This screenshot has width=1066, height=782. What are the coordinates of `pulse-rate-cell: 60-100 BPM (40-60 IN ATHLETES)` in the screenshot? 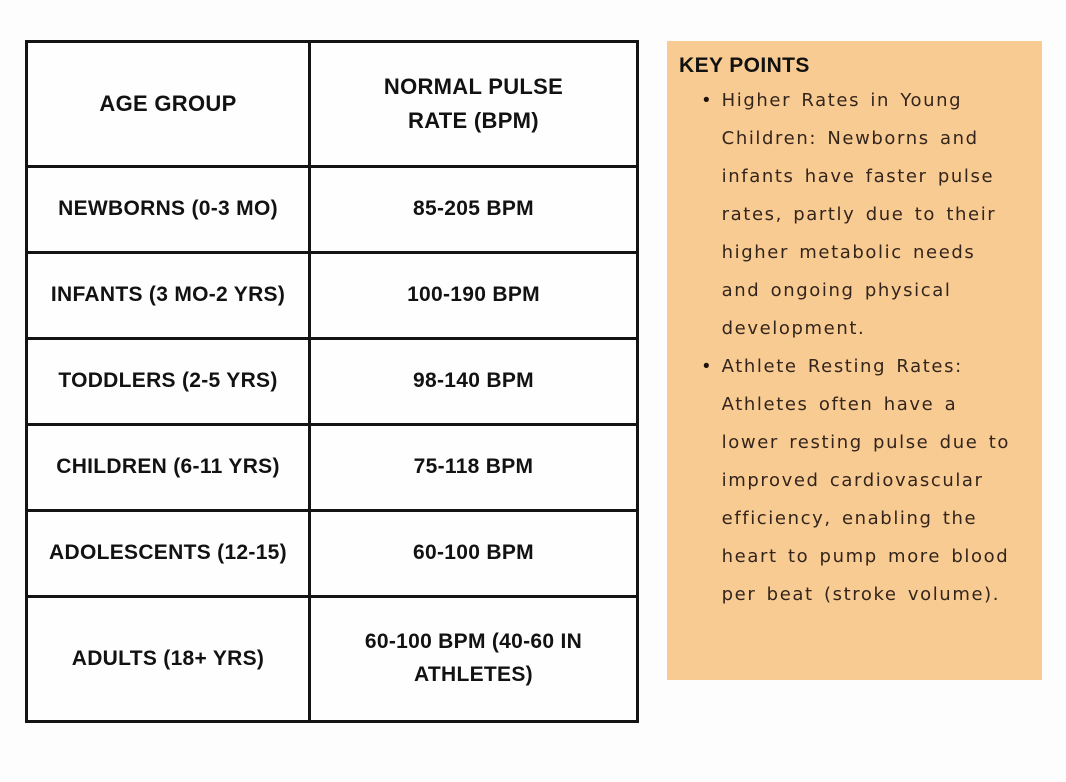 It's located at (473, 659).